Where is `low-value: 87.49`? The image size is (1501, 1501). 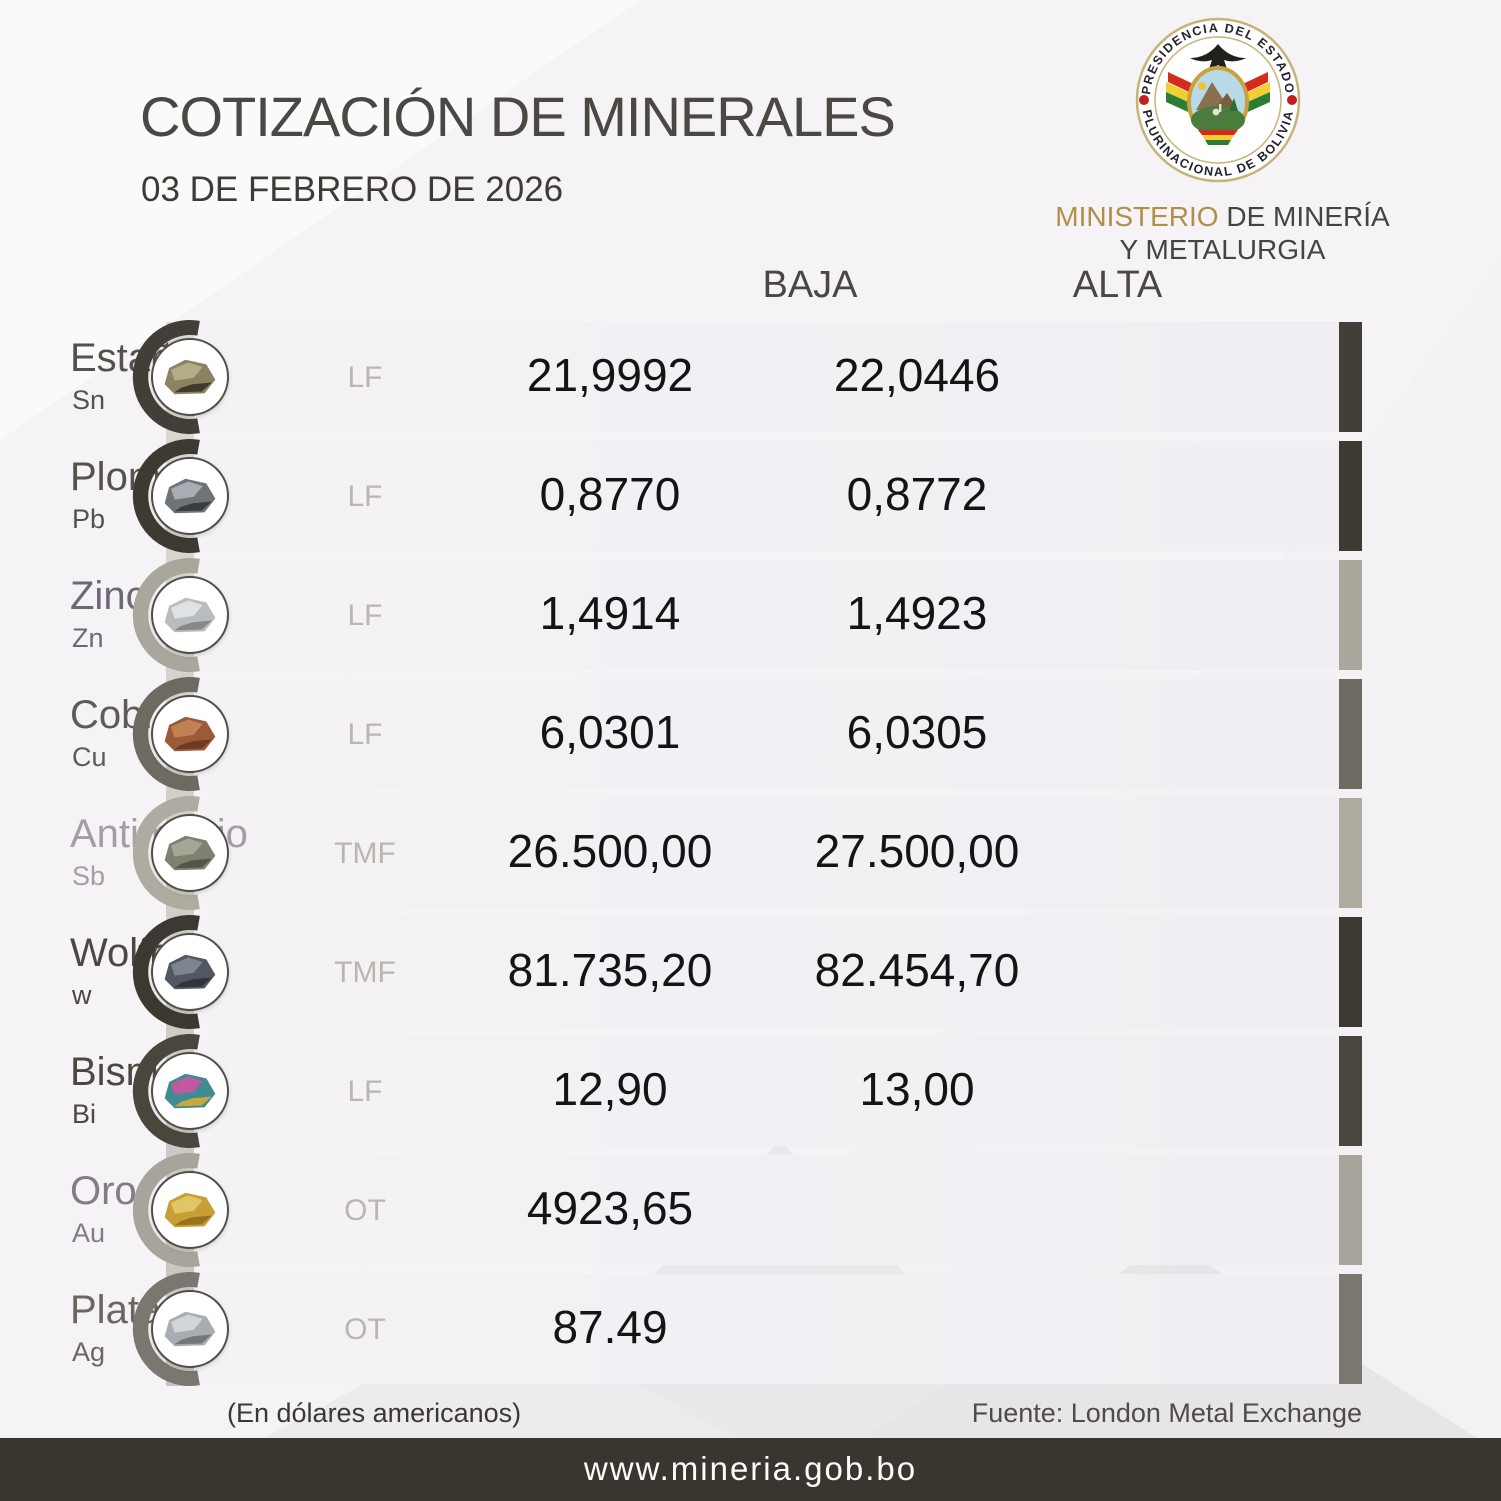 low-value: 87.49 is located at coordinates (610, 1327).